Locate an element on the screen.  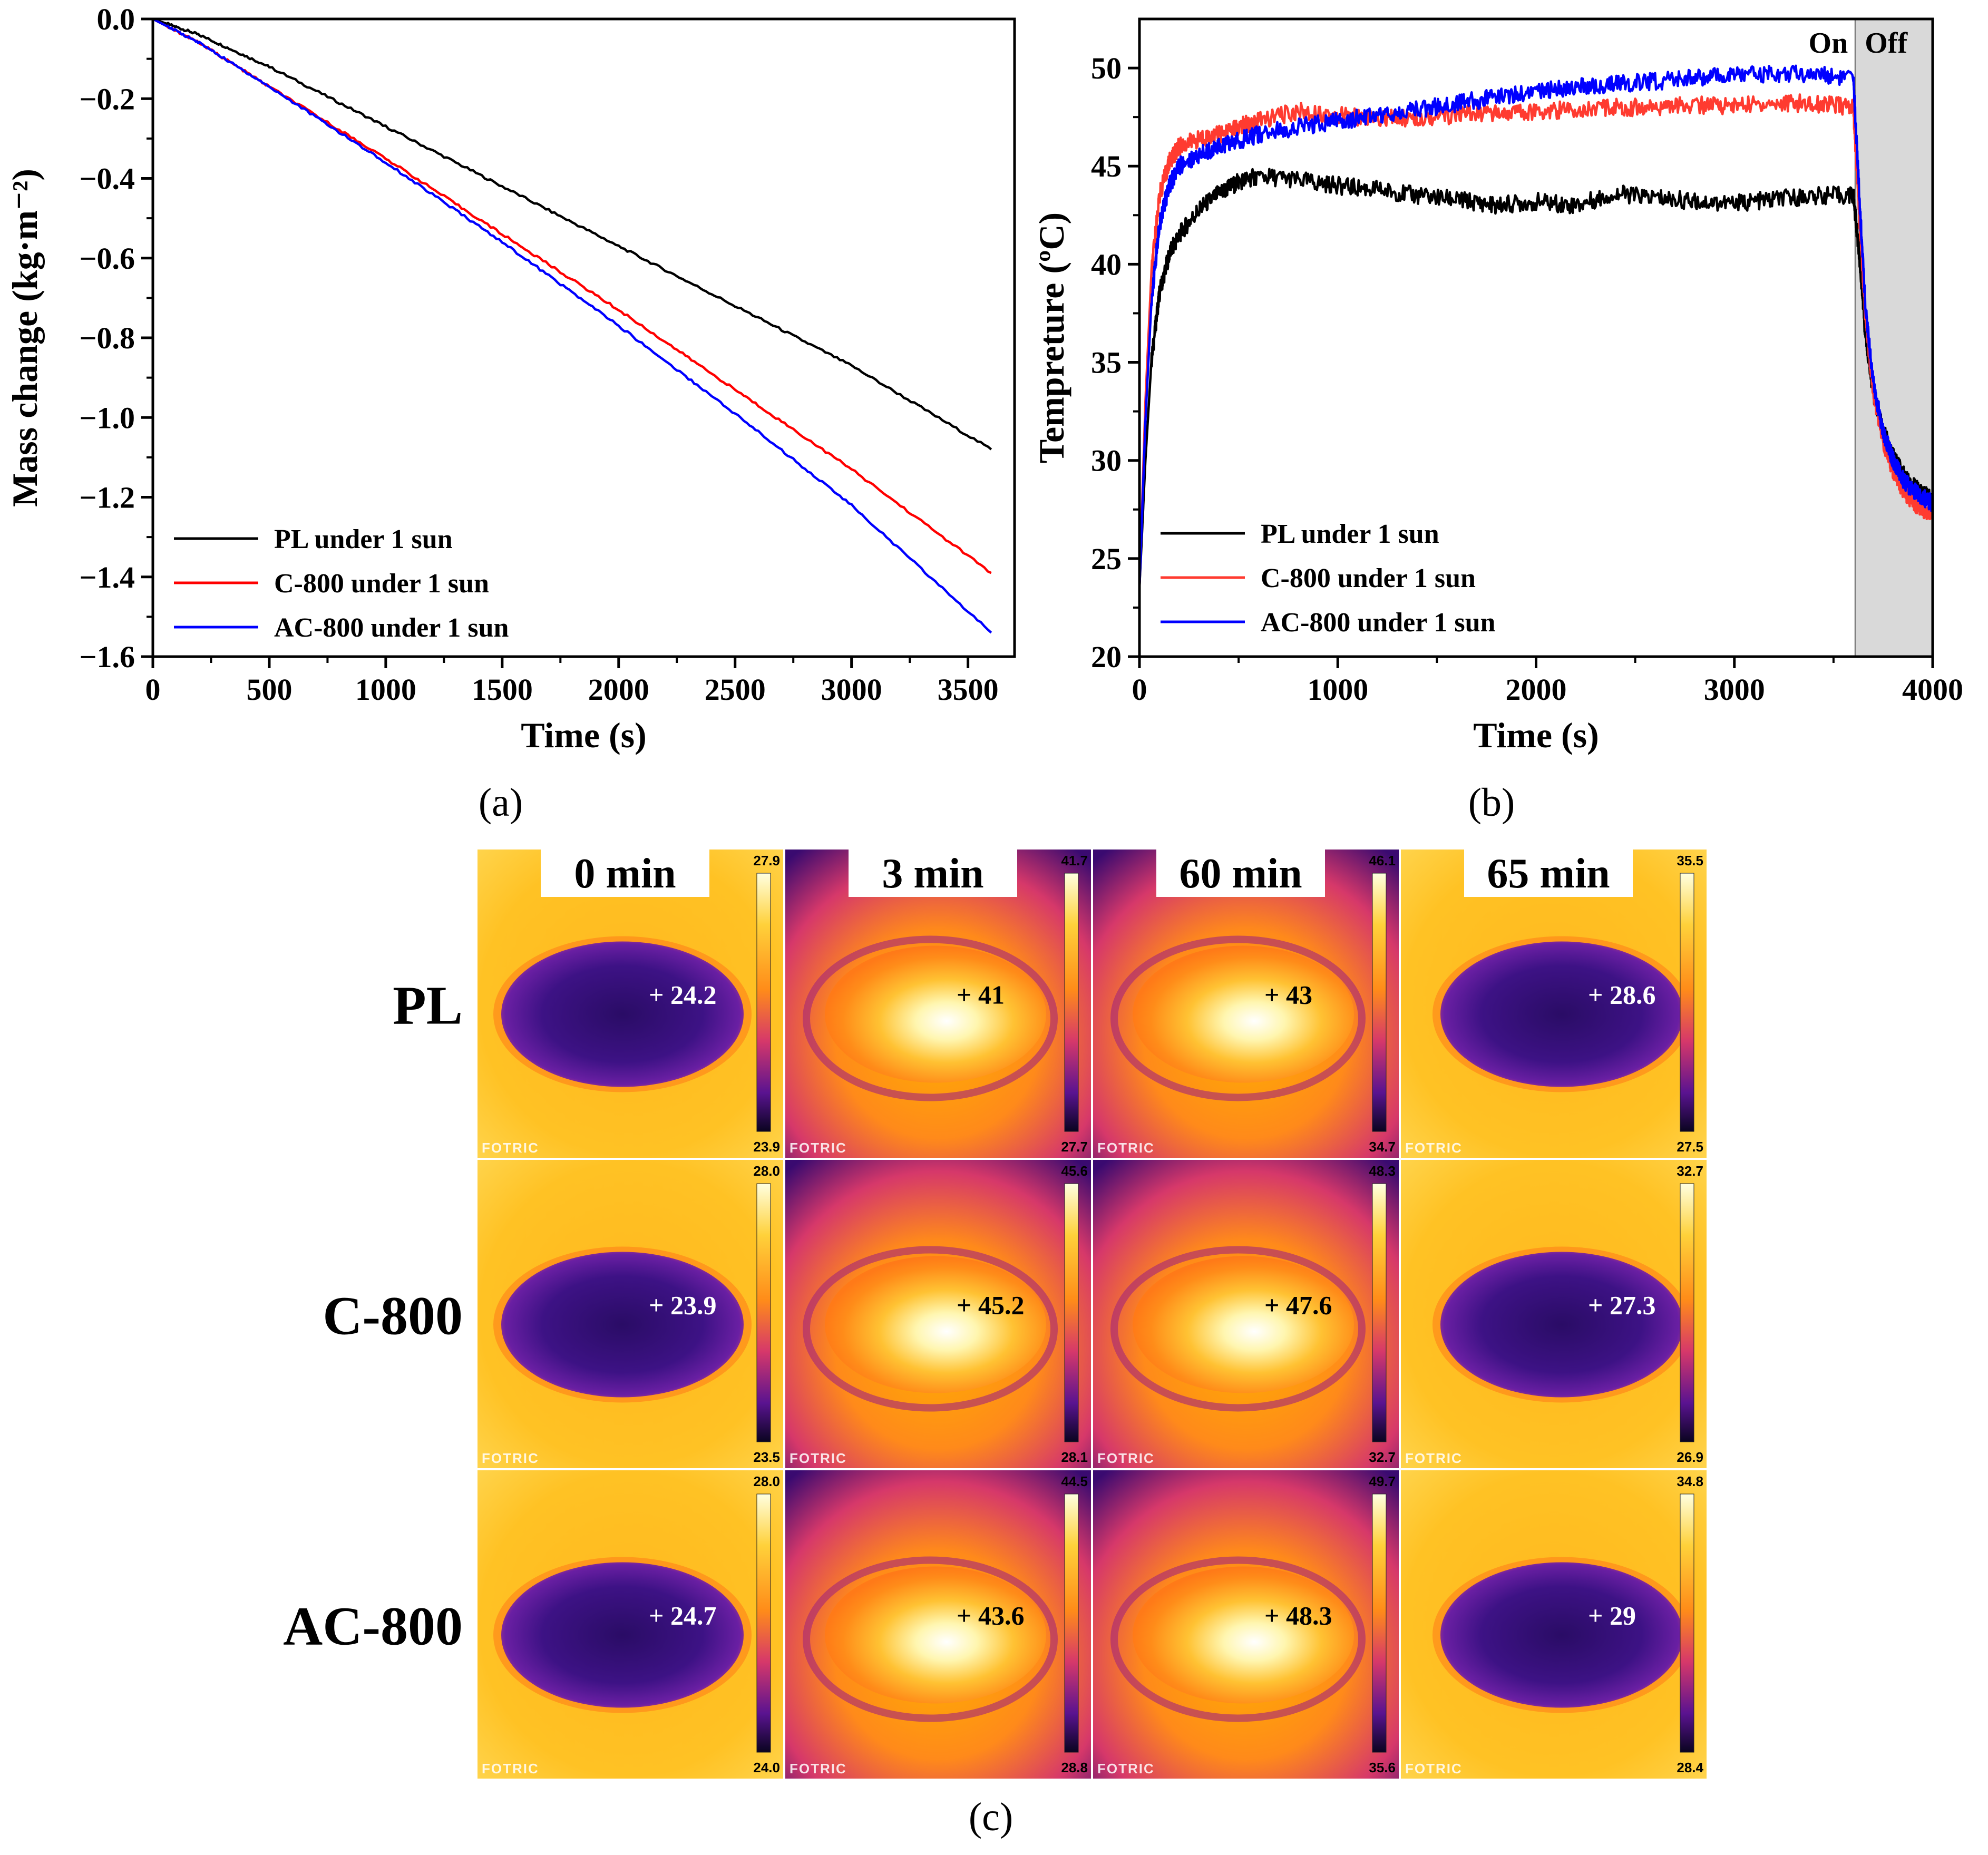
panel-label-a: (a) is located at coordinates (500, 802).